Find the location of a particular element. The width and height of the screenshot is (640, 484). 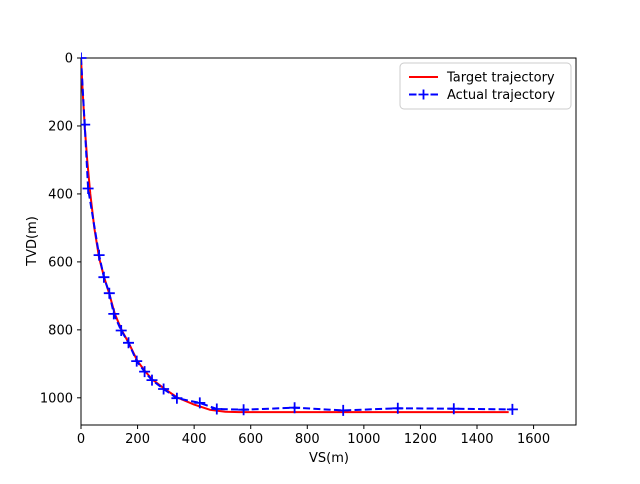

x-axis-tick-label: 1000 is located at coordinates (363, 439).